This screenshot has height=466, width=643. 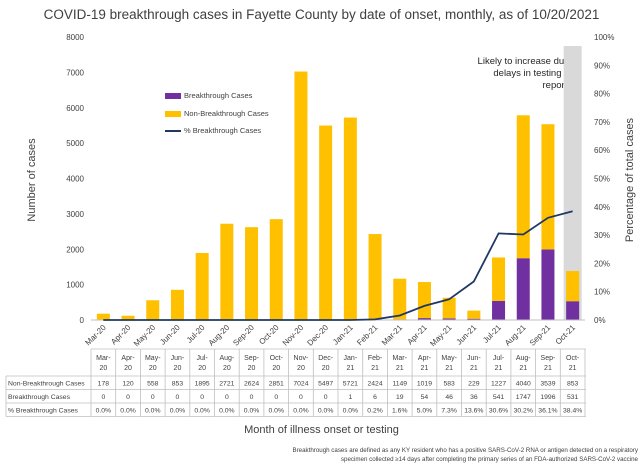 What do you see at coordinates (441, 336) in the screenshot?
I see `x-tick-label: May-21` at bounding box center [441, 336].